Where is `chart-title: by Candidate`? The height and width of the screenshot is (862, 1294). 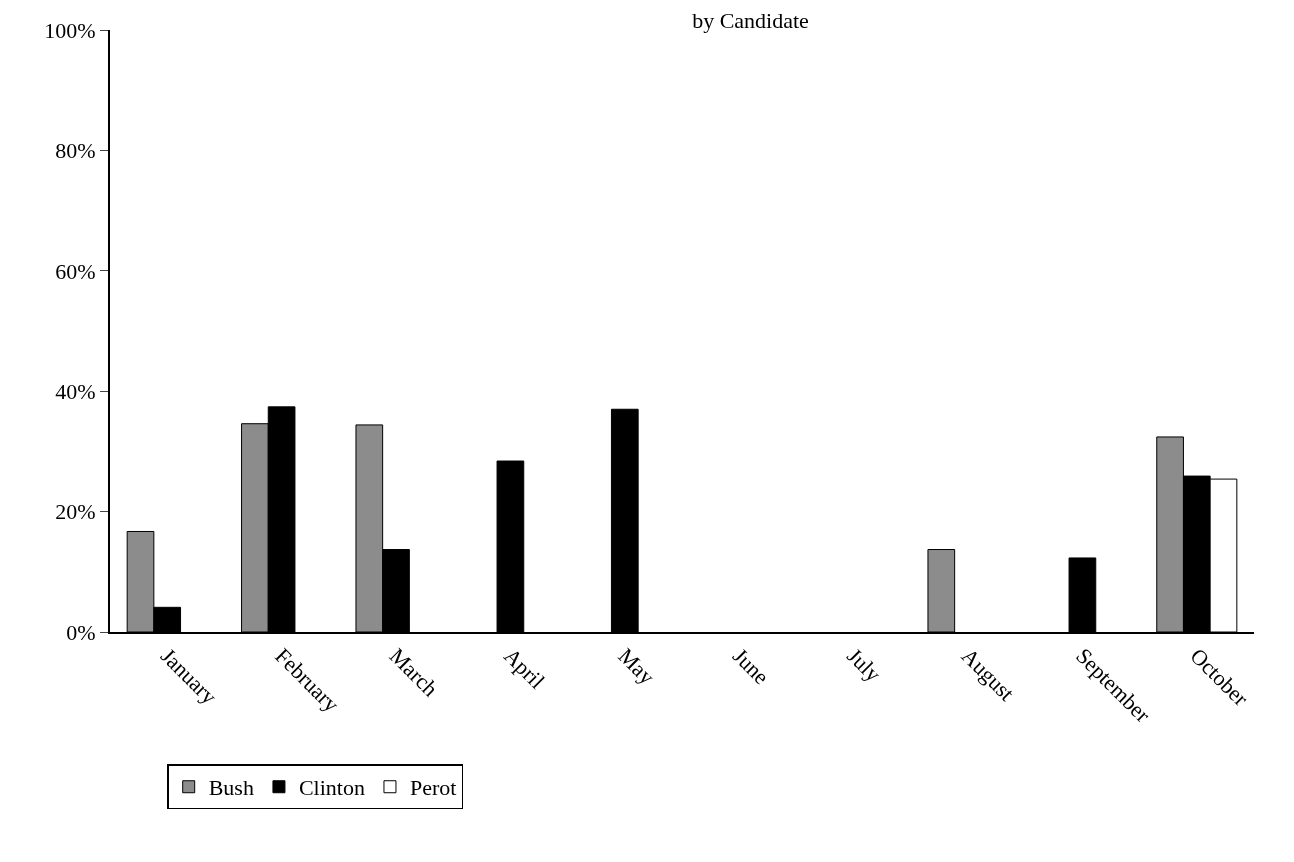 chart-title: by Candidate is located at coordinates (750, 21).